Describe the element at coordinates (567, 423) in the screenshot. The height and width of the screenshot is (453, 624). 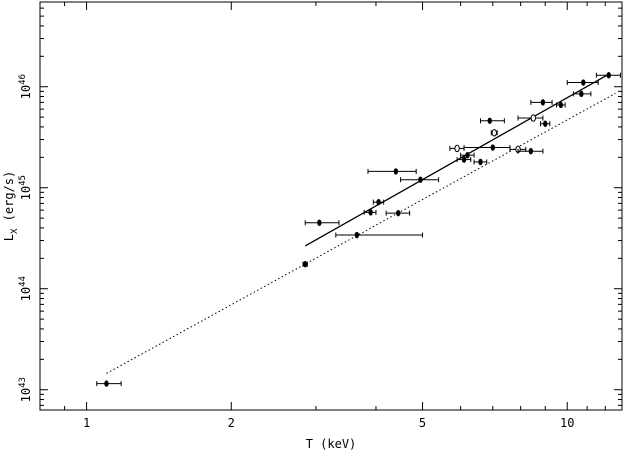
I see `x-tick-label: 10` at that location.